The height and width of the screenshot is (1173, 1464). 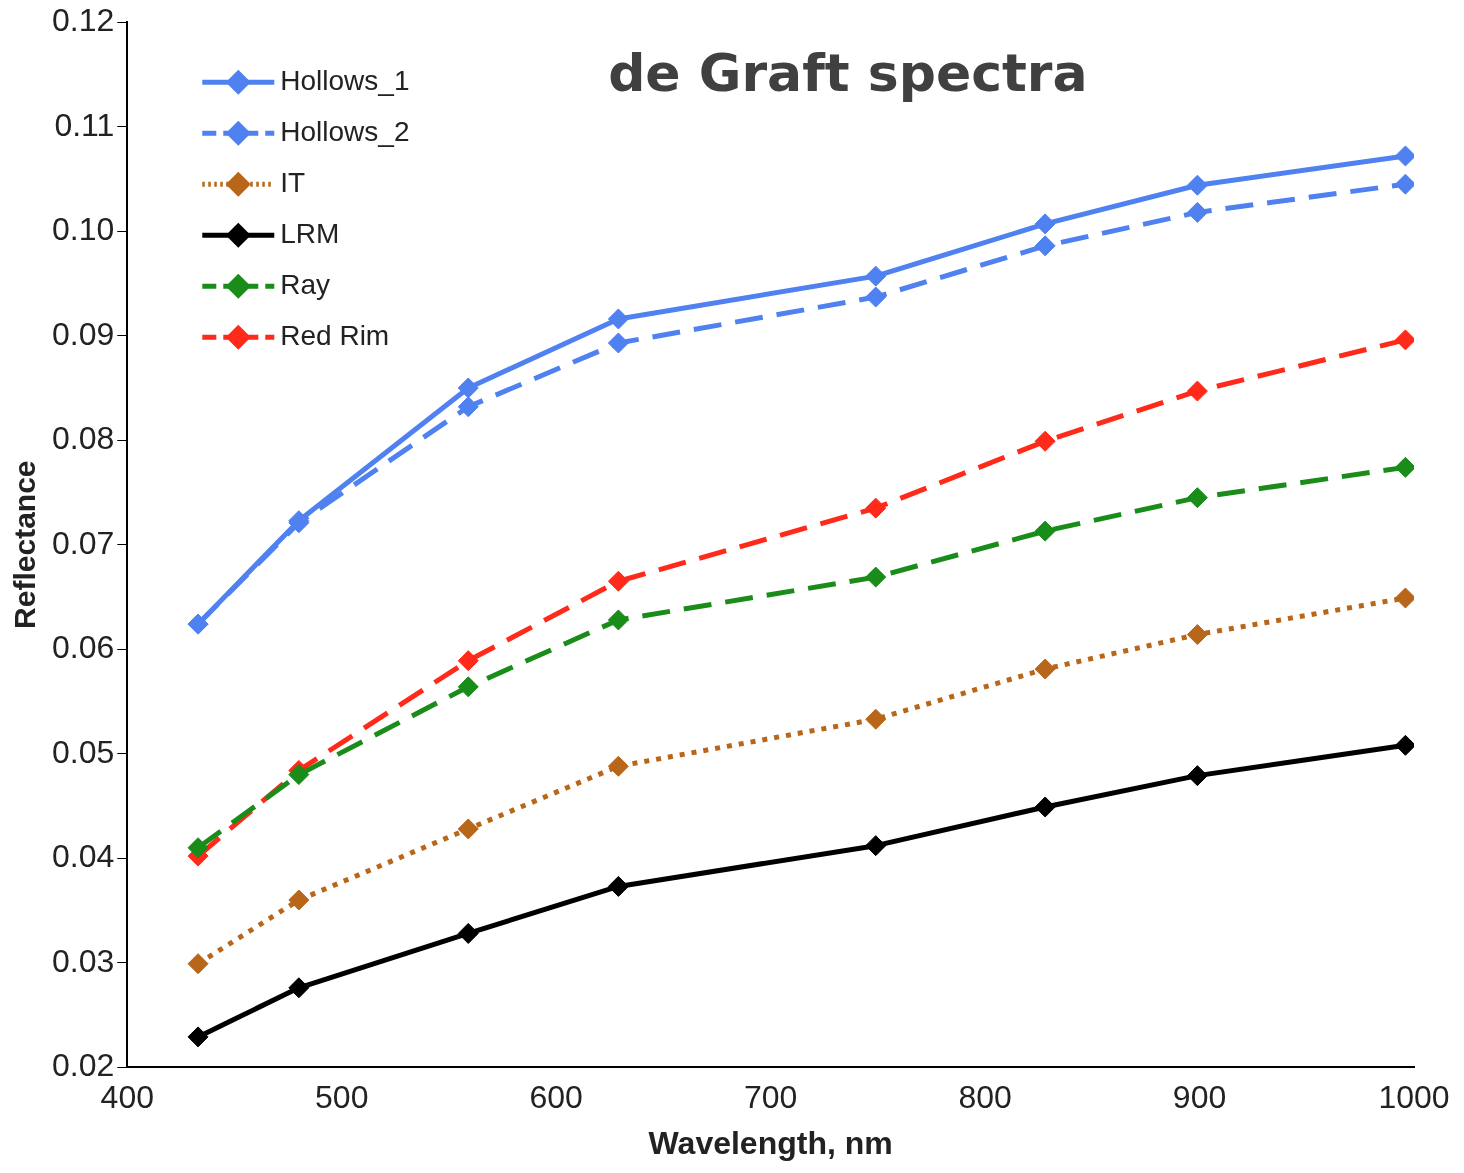 I want to click on y-tick-label: 0.06, so click(x=83, y=647).